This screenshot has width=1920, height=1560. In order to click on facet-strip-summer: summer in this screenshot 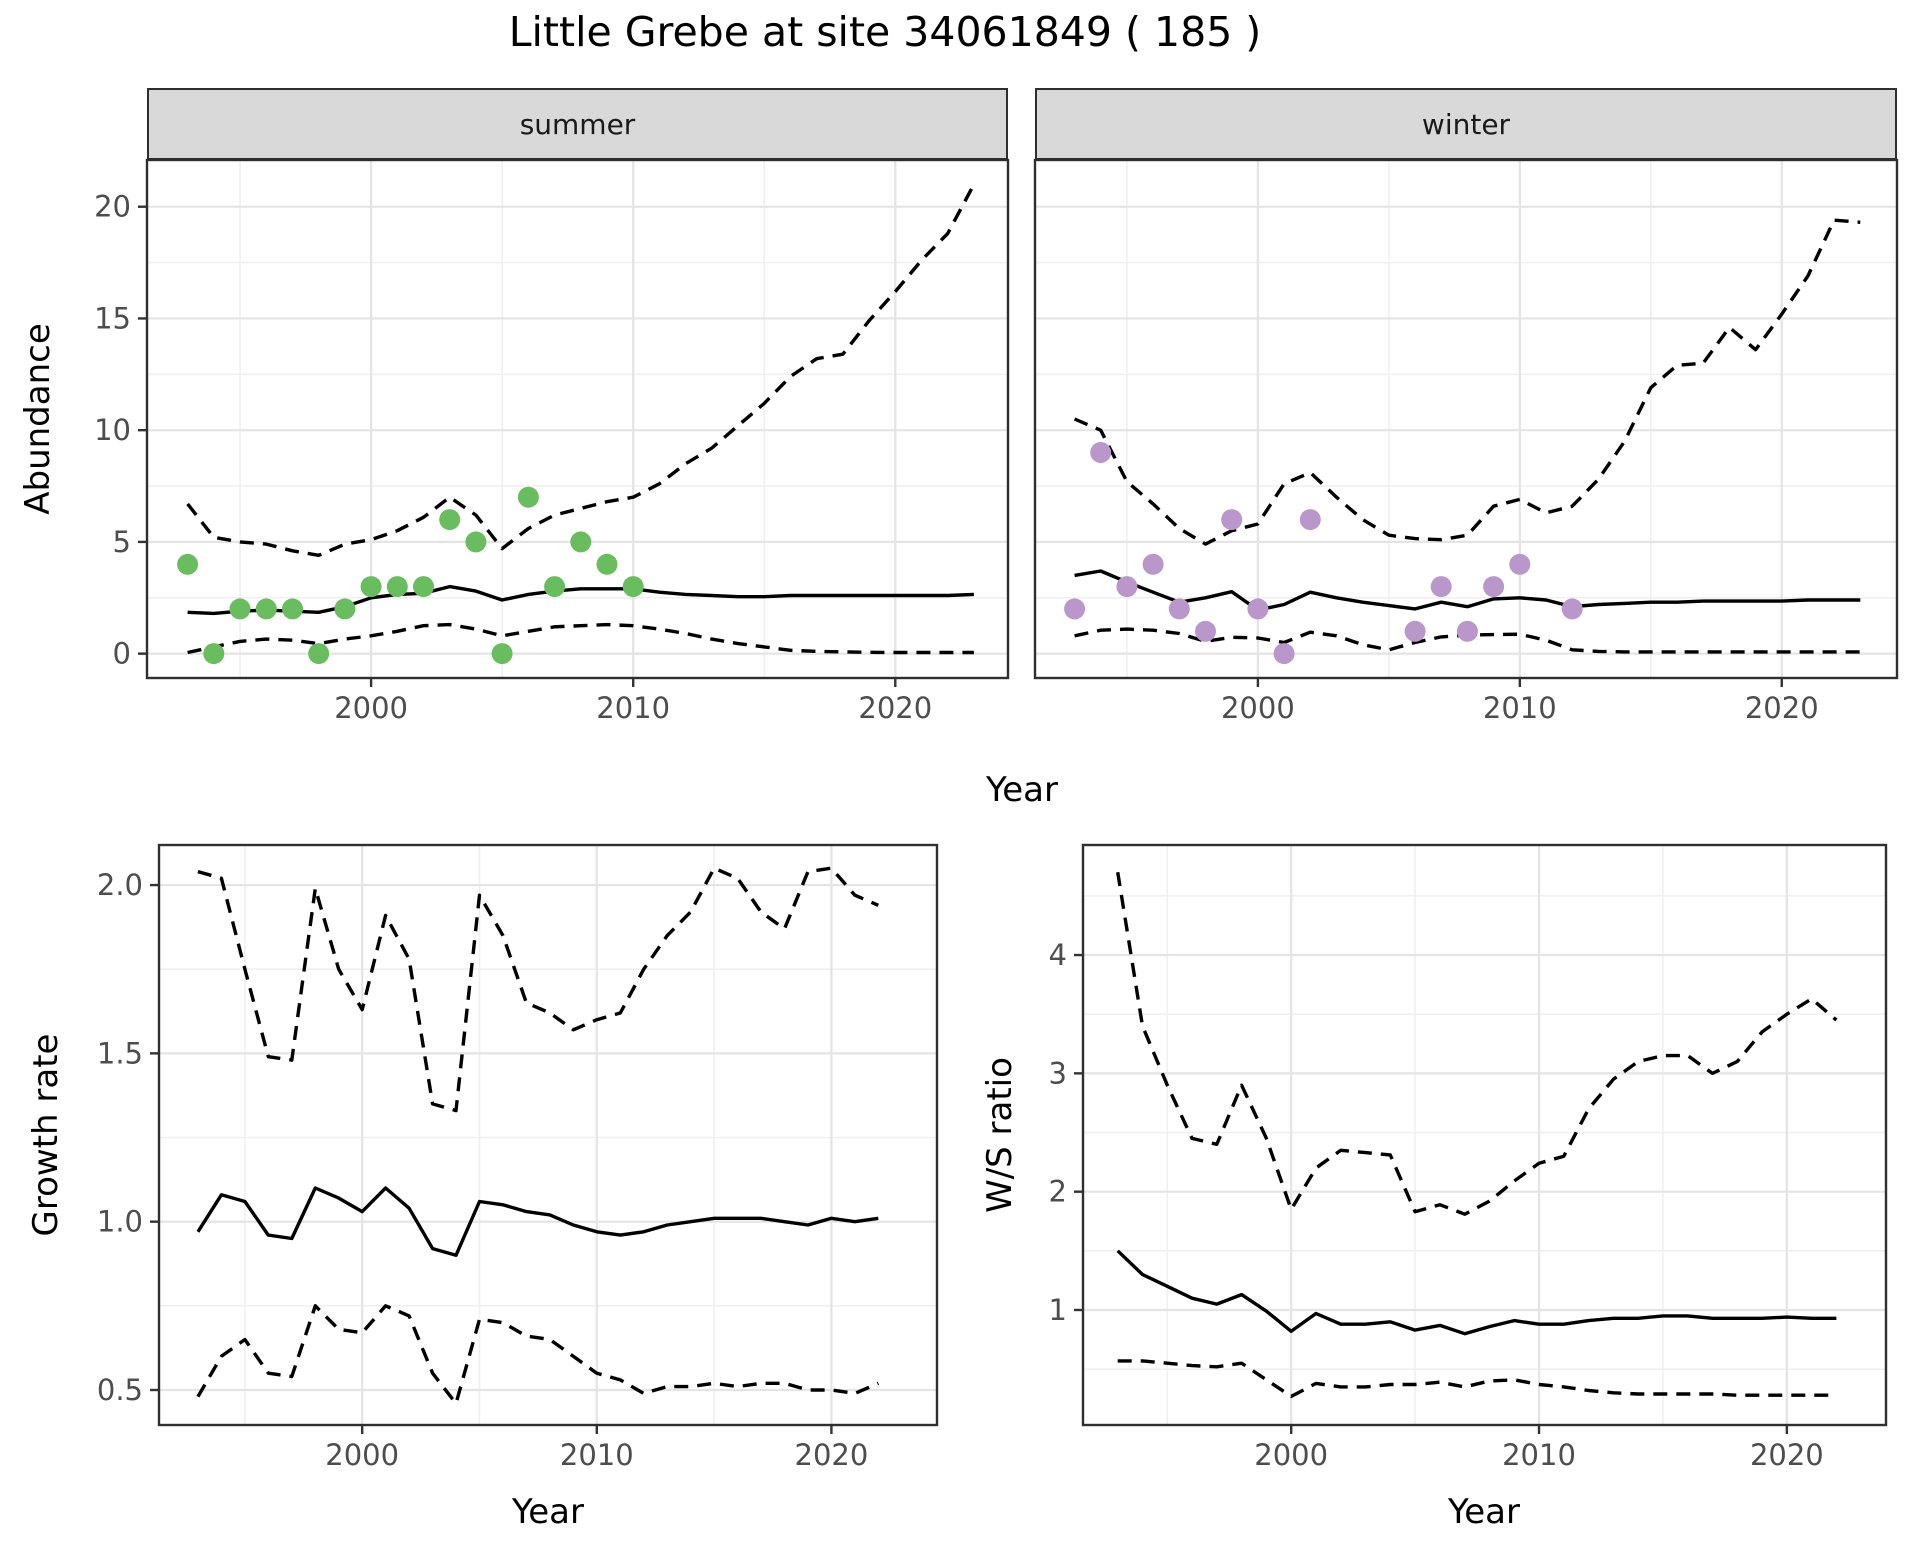, I will do `click(577, 124)`.